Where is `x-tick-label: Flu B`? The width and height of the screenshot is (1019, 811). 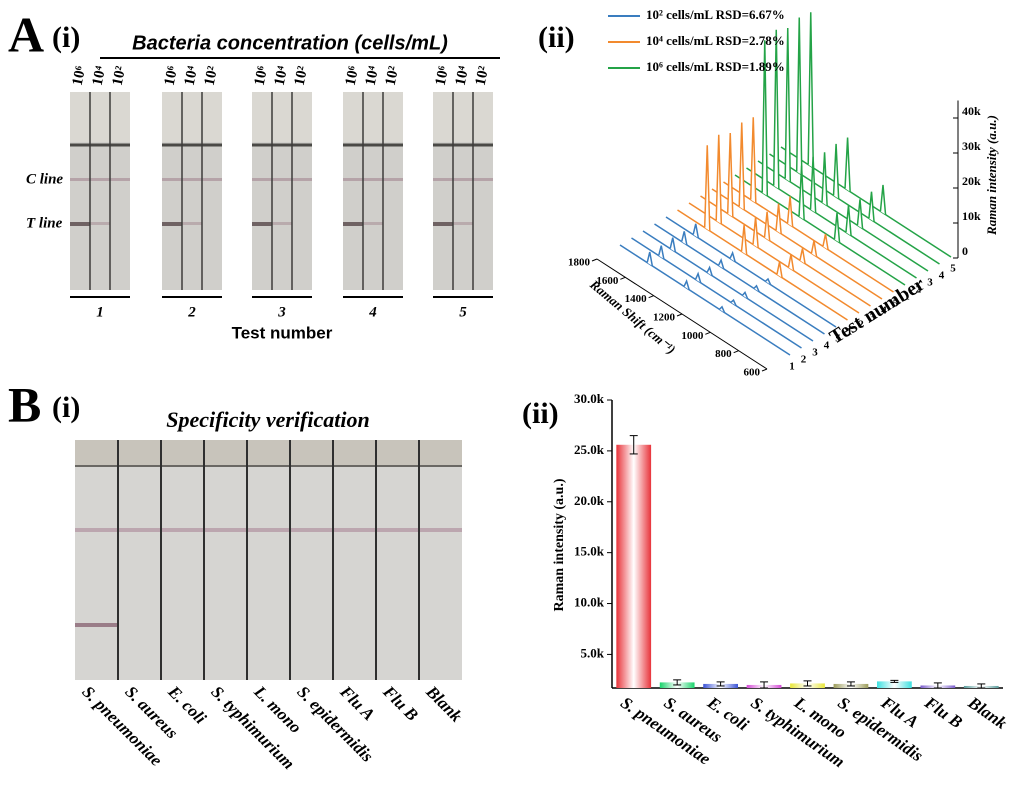 x-tick-label: Flu B is located at coordinates (942, 712).